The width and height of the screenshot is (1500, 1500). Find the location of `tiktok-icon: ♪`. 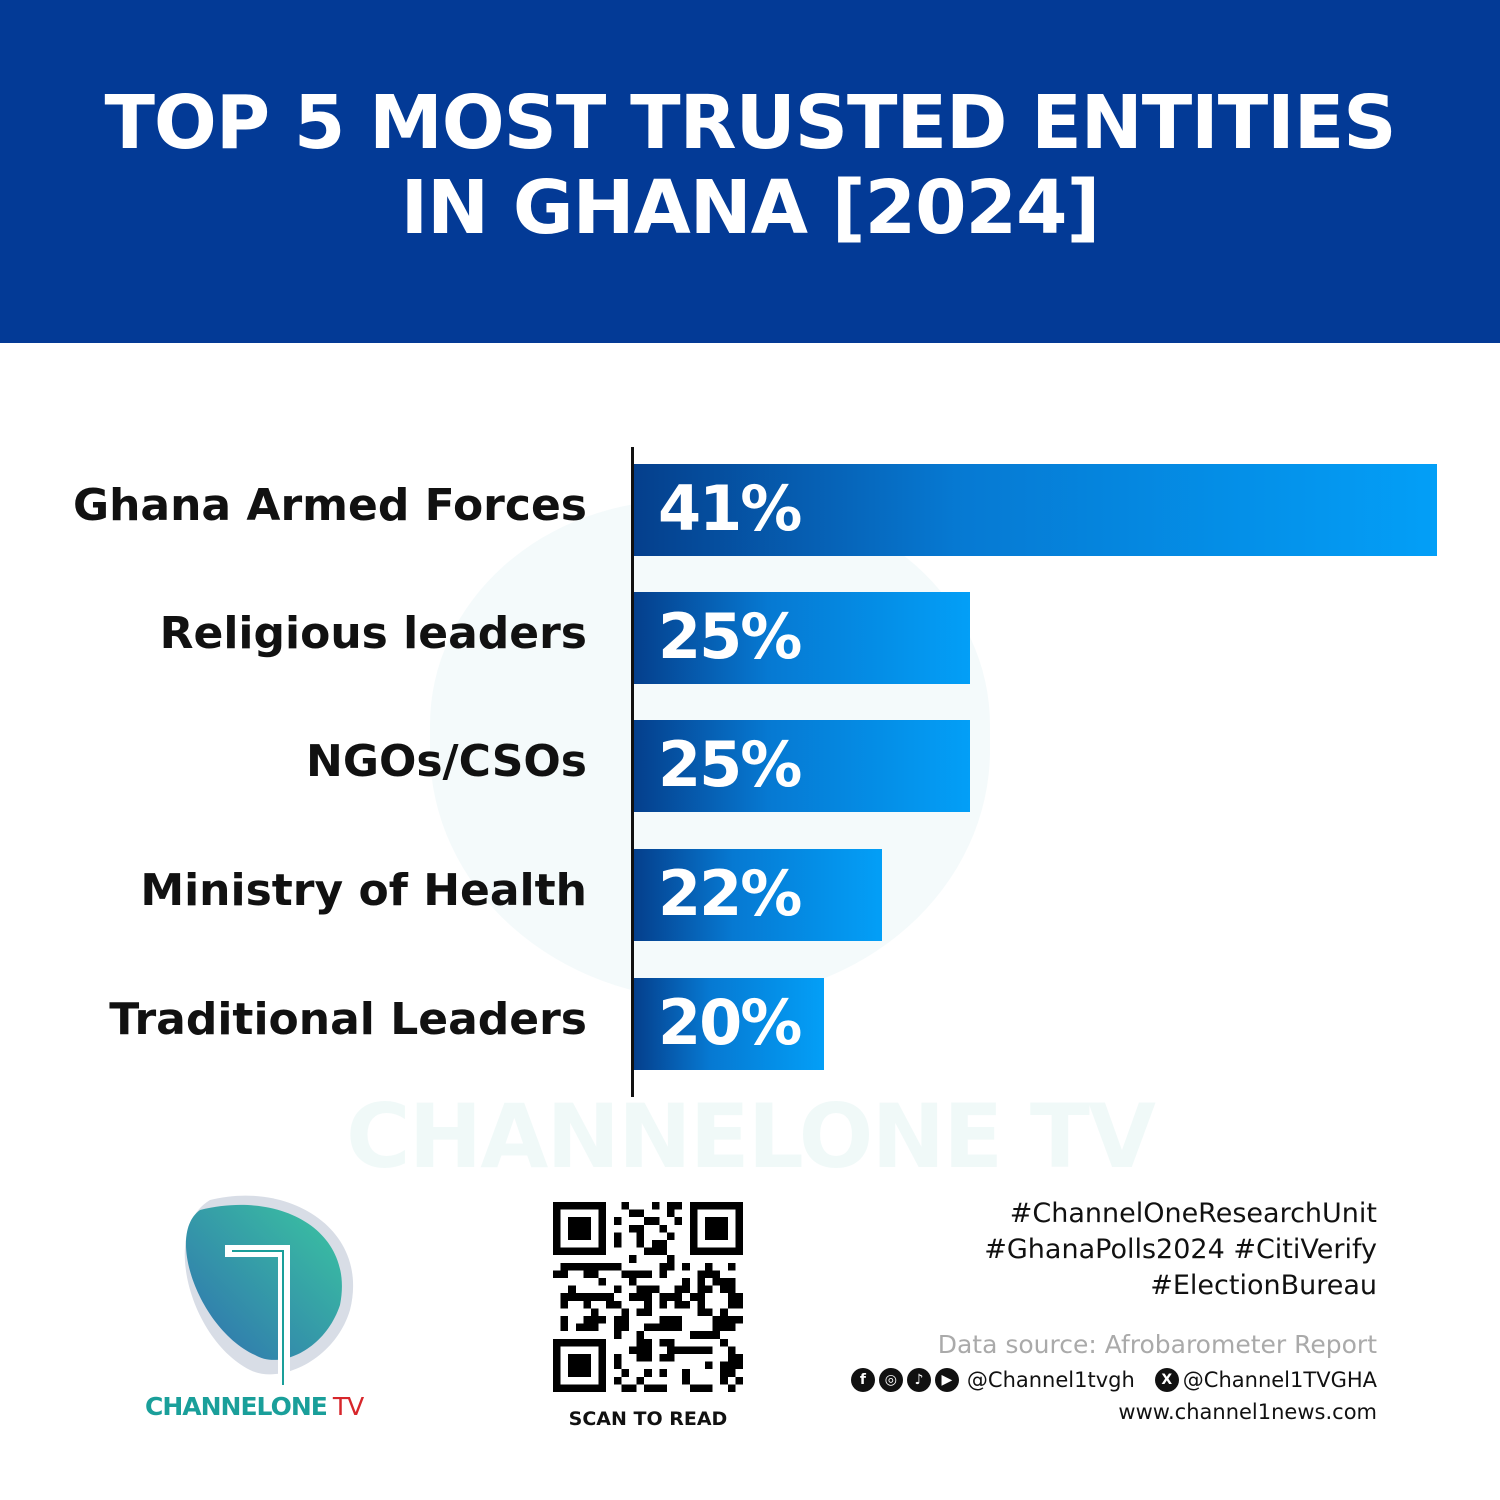

tiktok-icon: ♪ is located at coordinates (918, 1380).